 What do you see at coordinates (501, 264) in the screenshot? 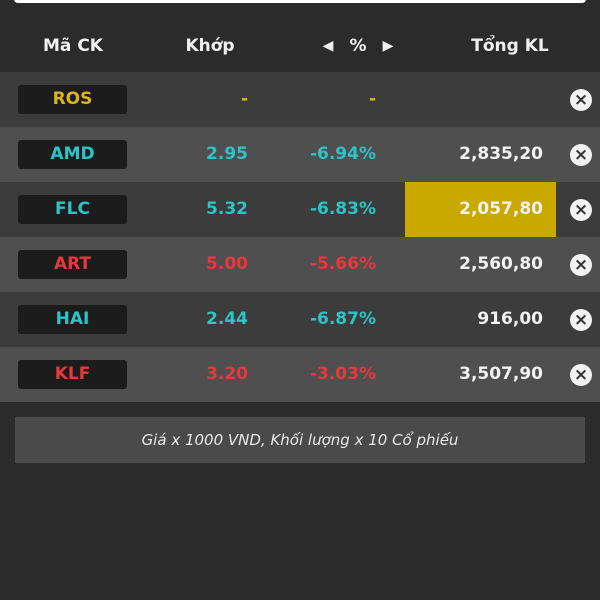
I see `volume: 2,560,80` at bounding box center [501, 264].